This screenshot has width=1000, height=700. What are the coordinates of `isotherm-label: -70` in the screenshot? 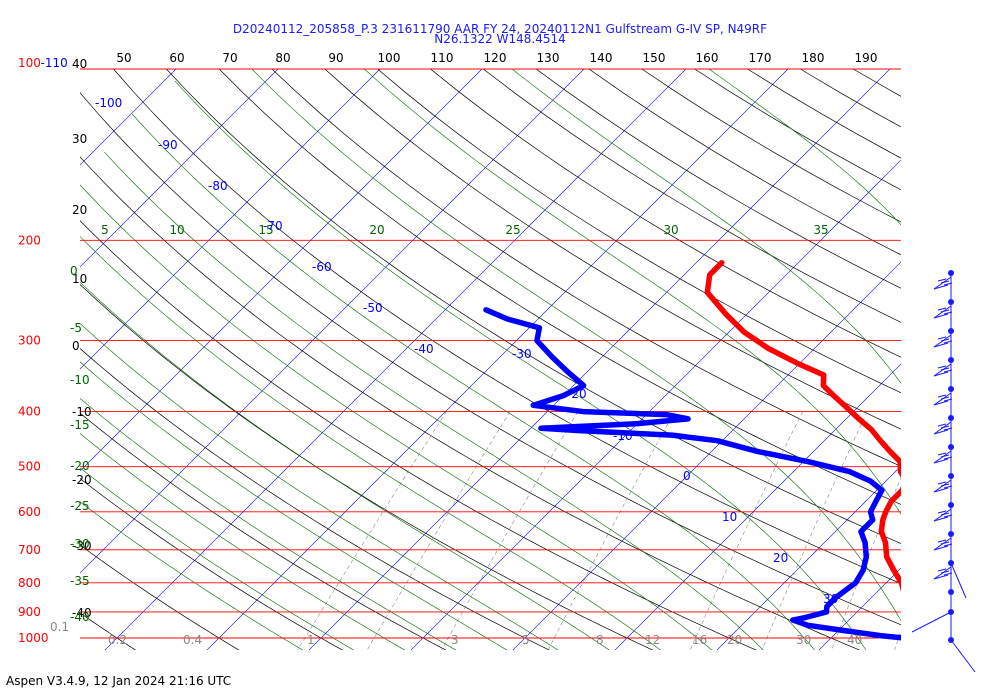 It's located at (273, 226).